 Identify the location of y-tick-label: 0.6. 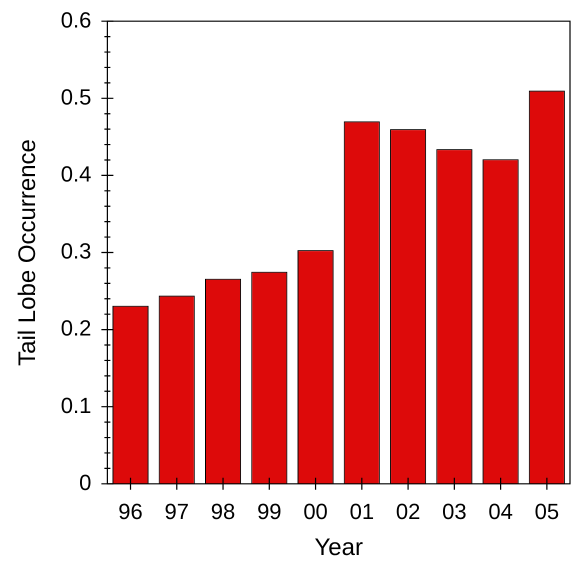
(76, 19).